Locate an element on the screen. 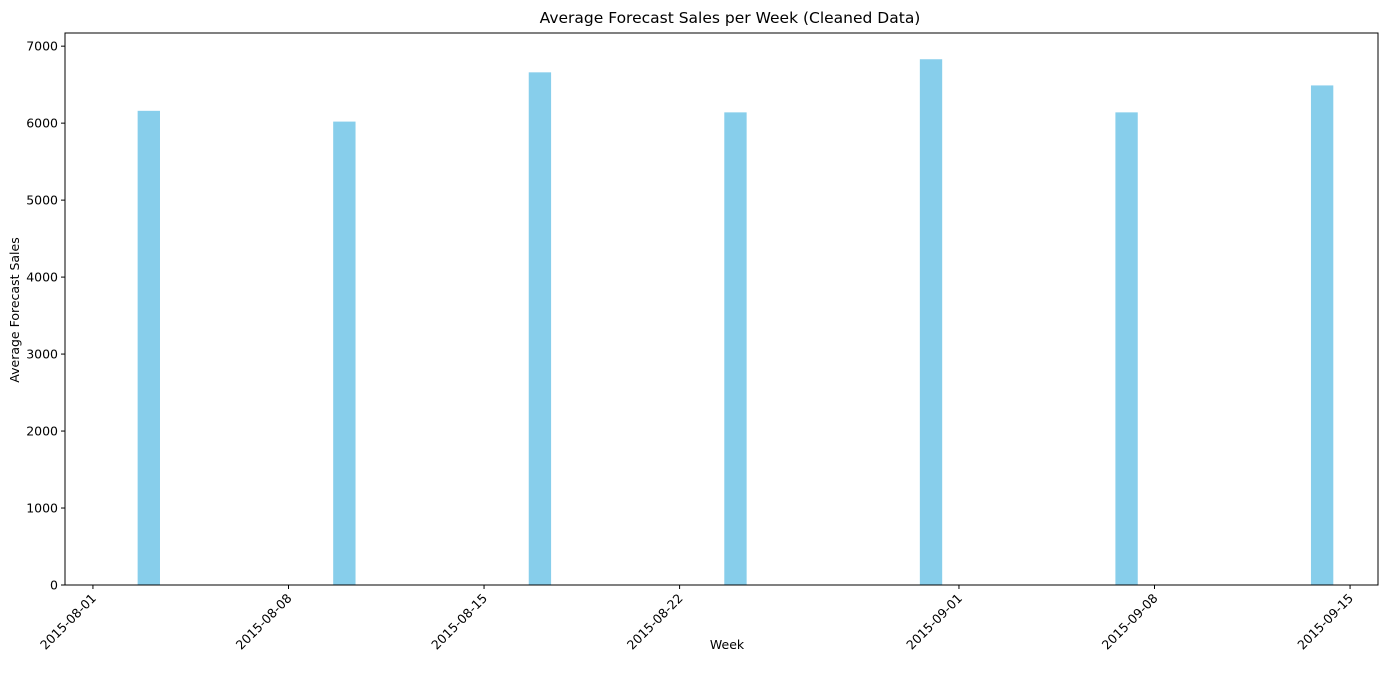 The width and height of the screenshot is (1389, 690). y-tick-label: 0 is located at coordinates (54, 585).